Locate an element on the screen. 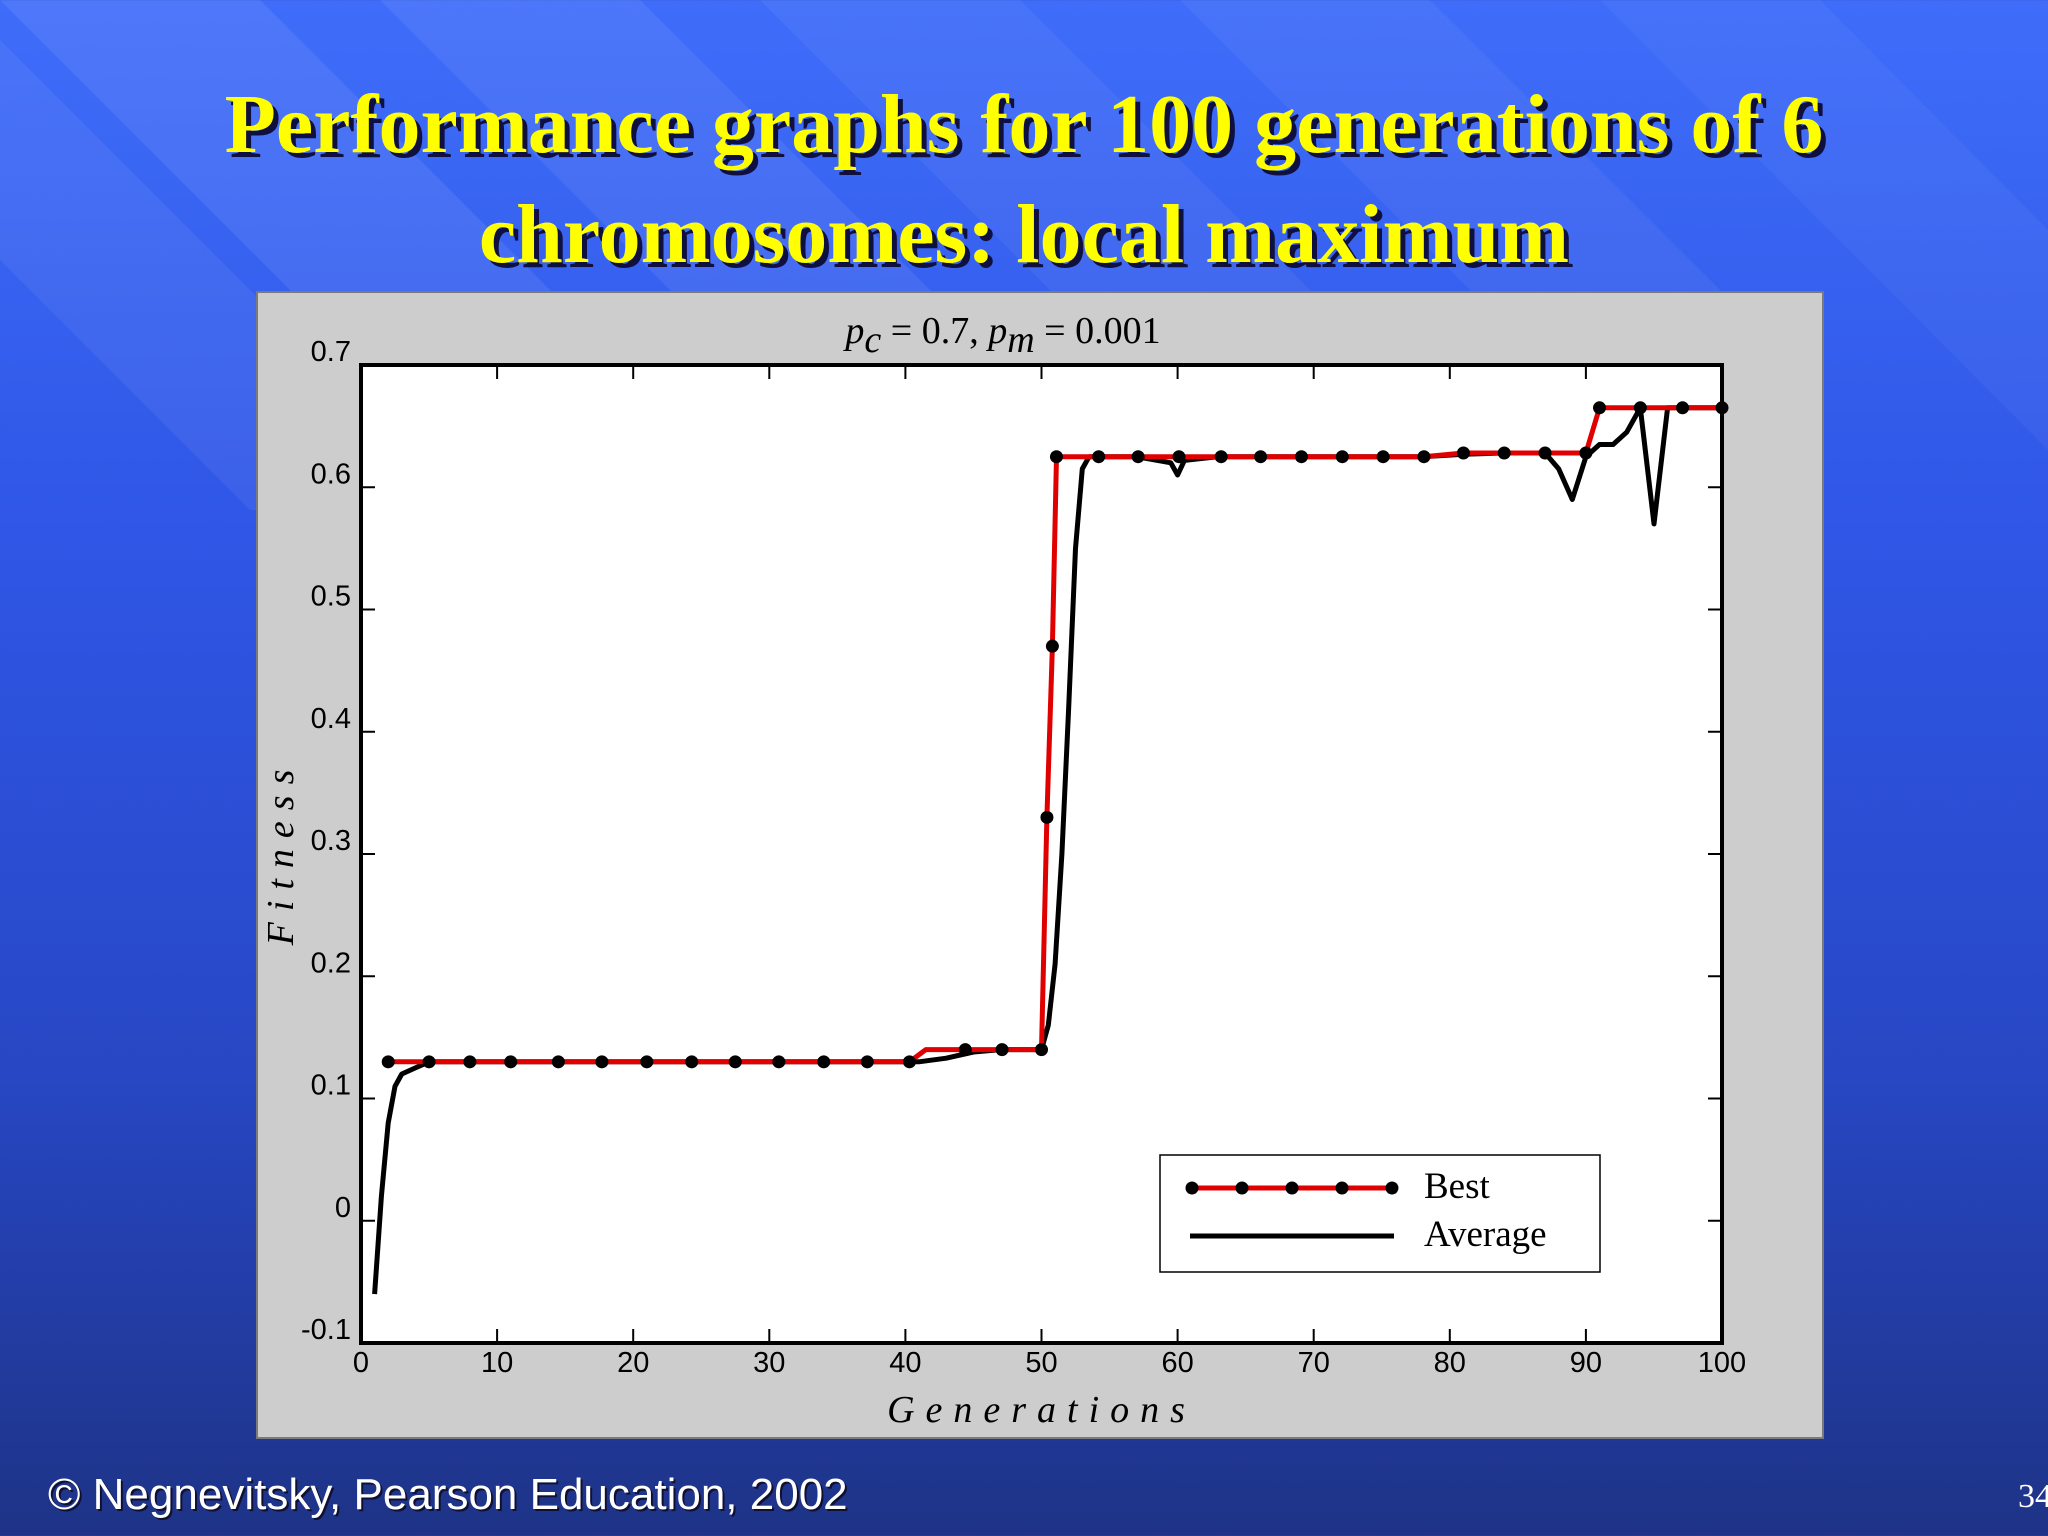  x-tick-label: 40 is located at coordinates (905, 1363).